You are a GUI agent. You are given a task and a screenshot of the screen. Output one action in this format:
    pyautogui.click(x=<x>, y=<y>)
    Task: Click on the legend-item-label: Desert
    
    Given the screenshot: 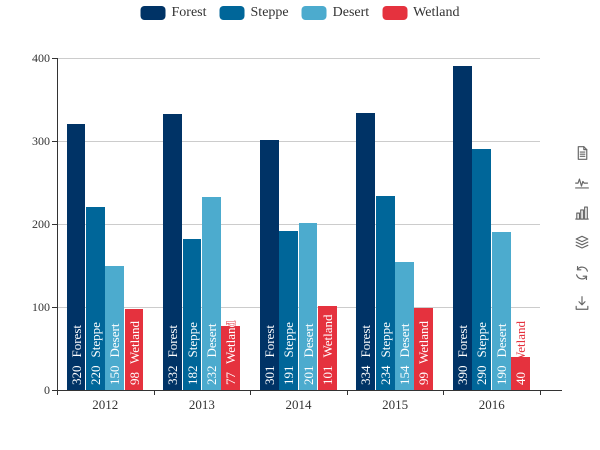 What is the action you would take?
    pyautogui.click(x=351, y=12)
    